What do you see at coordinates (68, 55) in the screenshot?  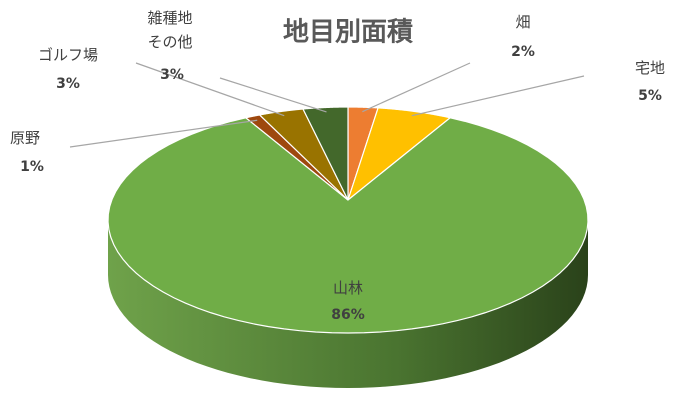 I see `category-label: ゴルフ場` at bounding box center [68, 55].